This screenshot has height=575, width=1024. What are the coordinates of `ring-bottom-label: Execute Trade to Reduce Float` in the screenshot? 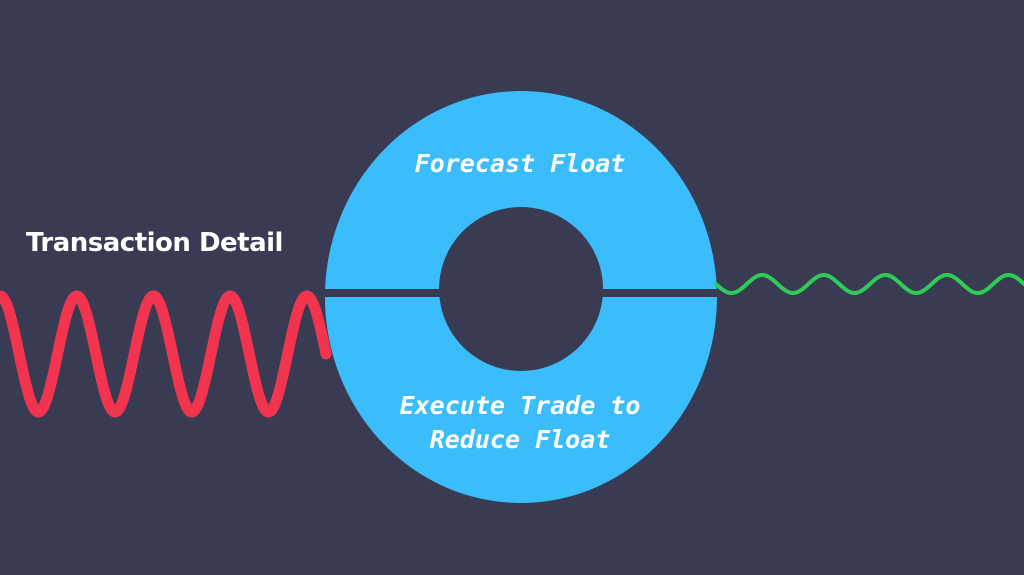 It's located at (520, 423).